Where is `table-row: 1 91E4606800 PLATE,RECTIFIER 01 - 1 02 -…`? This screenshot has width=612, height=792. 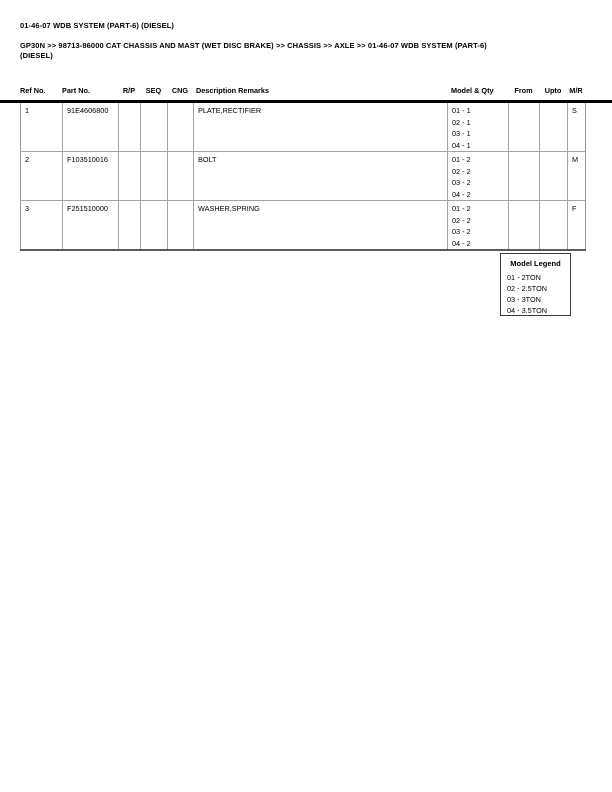 table-row: 1 91E4606800 PLATE,RECTIFIER 01 - 1 02 -… is located at coordinates (303, 127).